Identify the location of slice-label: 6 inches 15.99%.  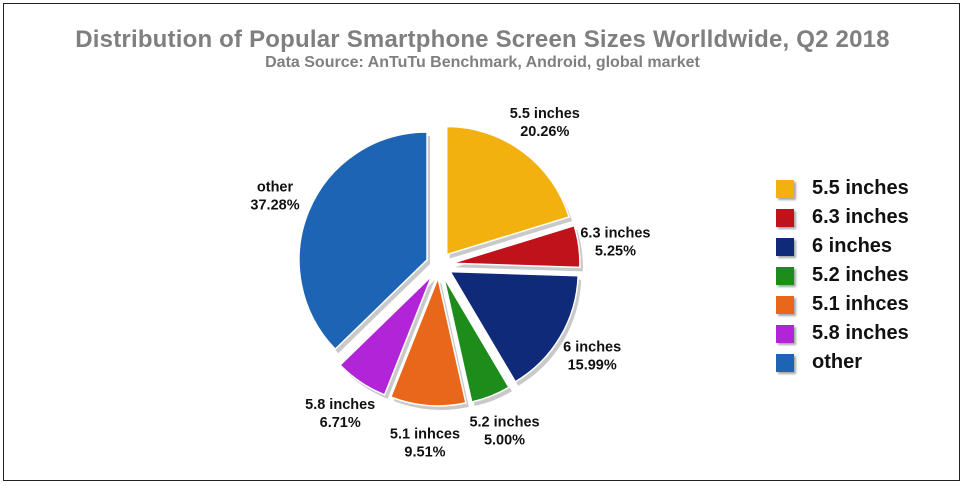
(592, 357).